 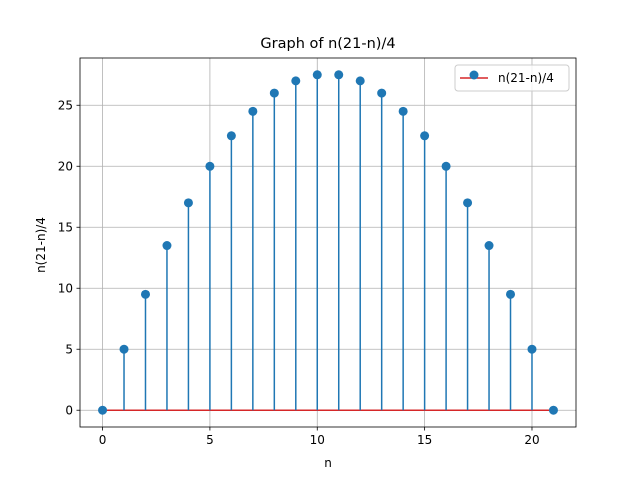 What do you see at coordinates (41, 245) in the screenshot?
I see `y-axis-label: n(21-n)/4` at bounding box center [41, 245].